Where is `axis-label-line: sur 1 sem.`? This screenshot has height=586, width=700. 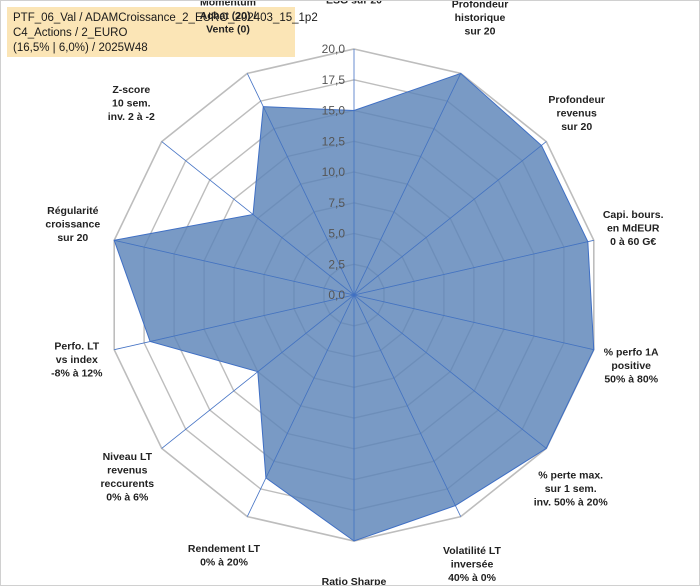 axis-label-line: sur 1 sem. is located at coordinates (571, 489).